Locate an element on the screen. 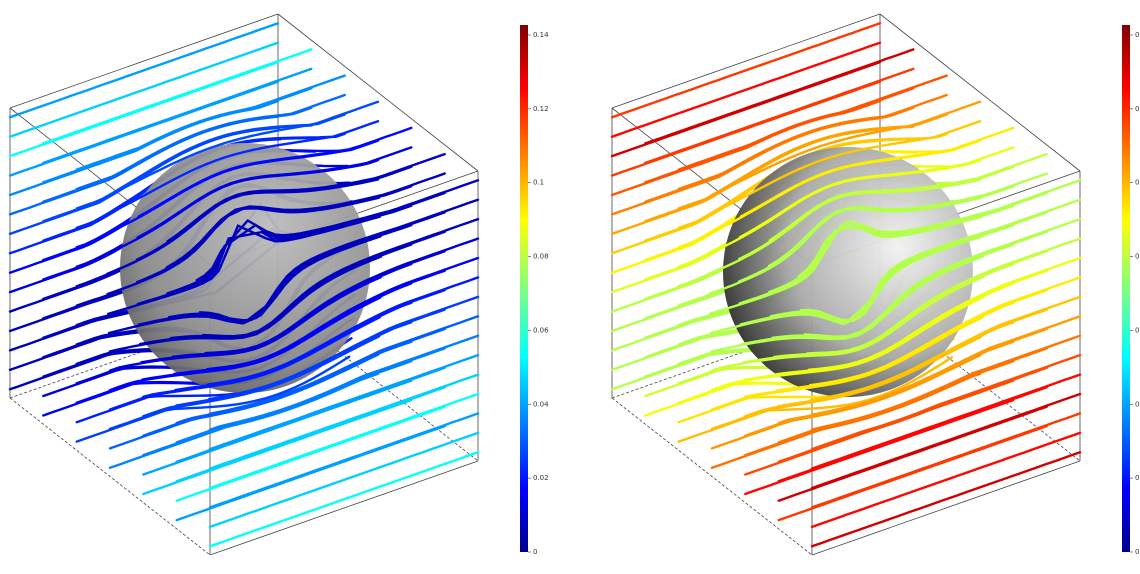  colorbar-label: 0.14 is located at coordinates (541, 35).